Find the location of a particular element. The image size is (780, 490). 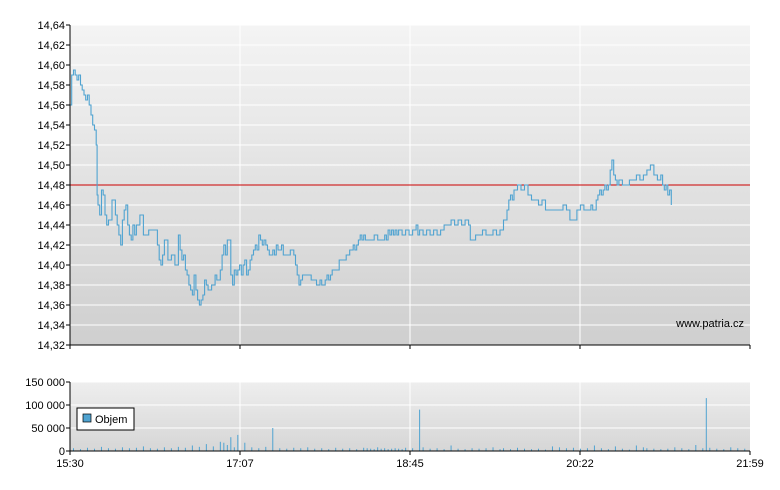

price-y-tick-label: 14,44 is located at coordinates (51, 226).